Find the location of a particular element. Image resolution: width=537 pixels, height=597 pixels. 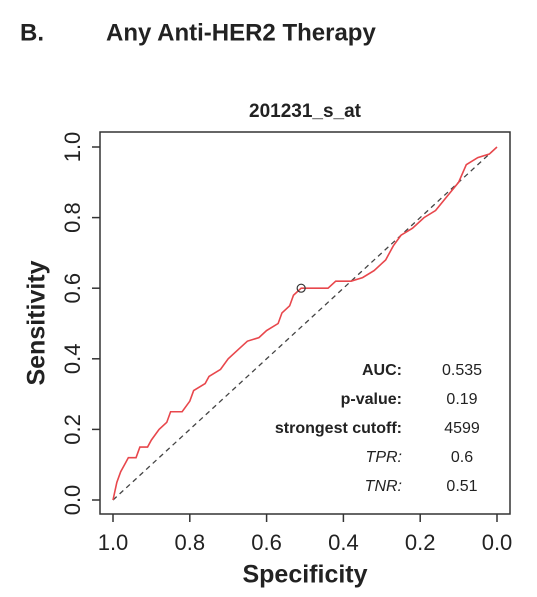

stat-label: TNR: is located at coordinates (383, 486).